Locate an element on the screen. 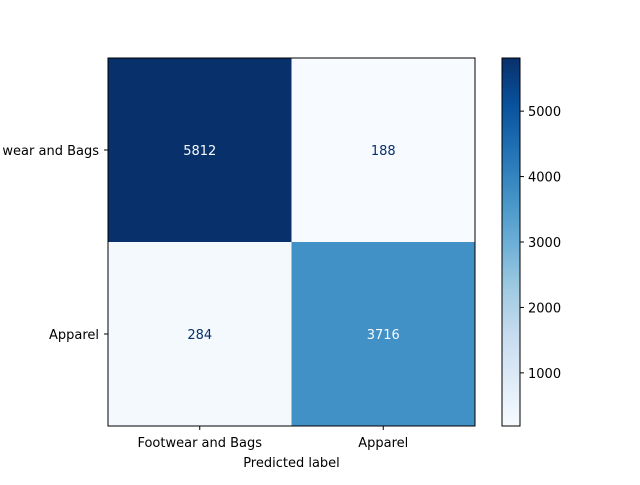 Image resolution: width=640 pixels, height=485 pixels. cell-value-label: 5812 is located at coordinates (199, 151).